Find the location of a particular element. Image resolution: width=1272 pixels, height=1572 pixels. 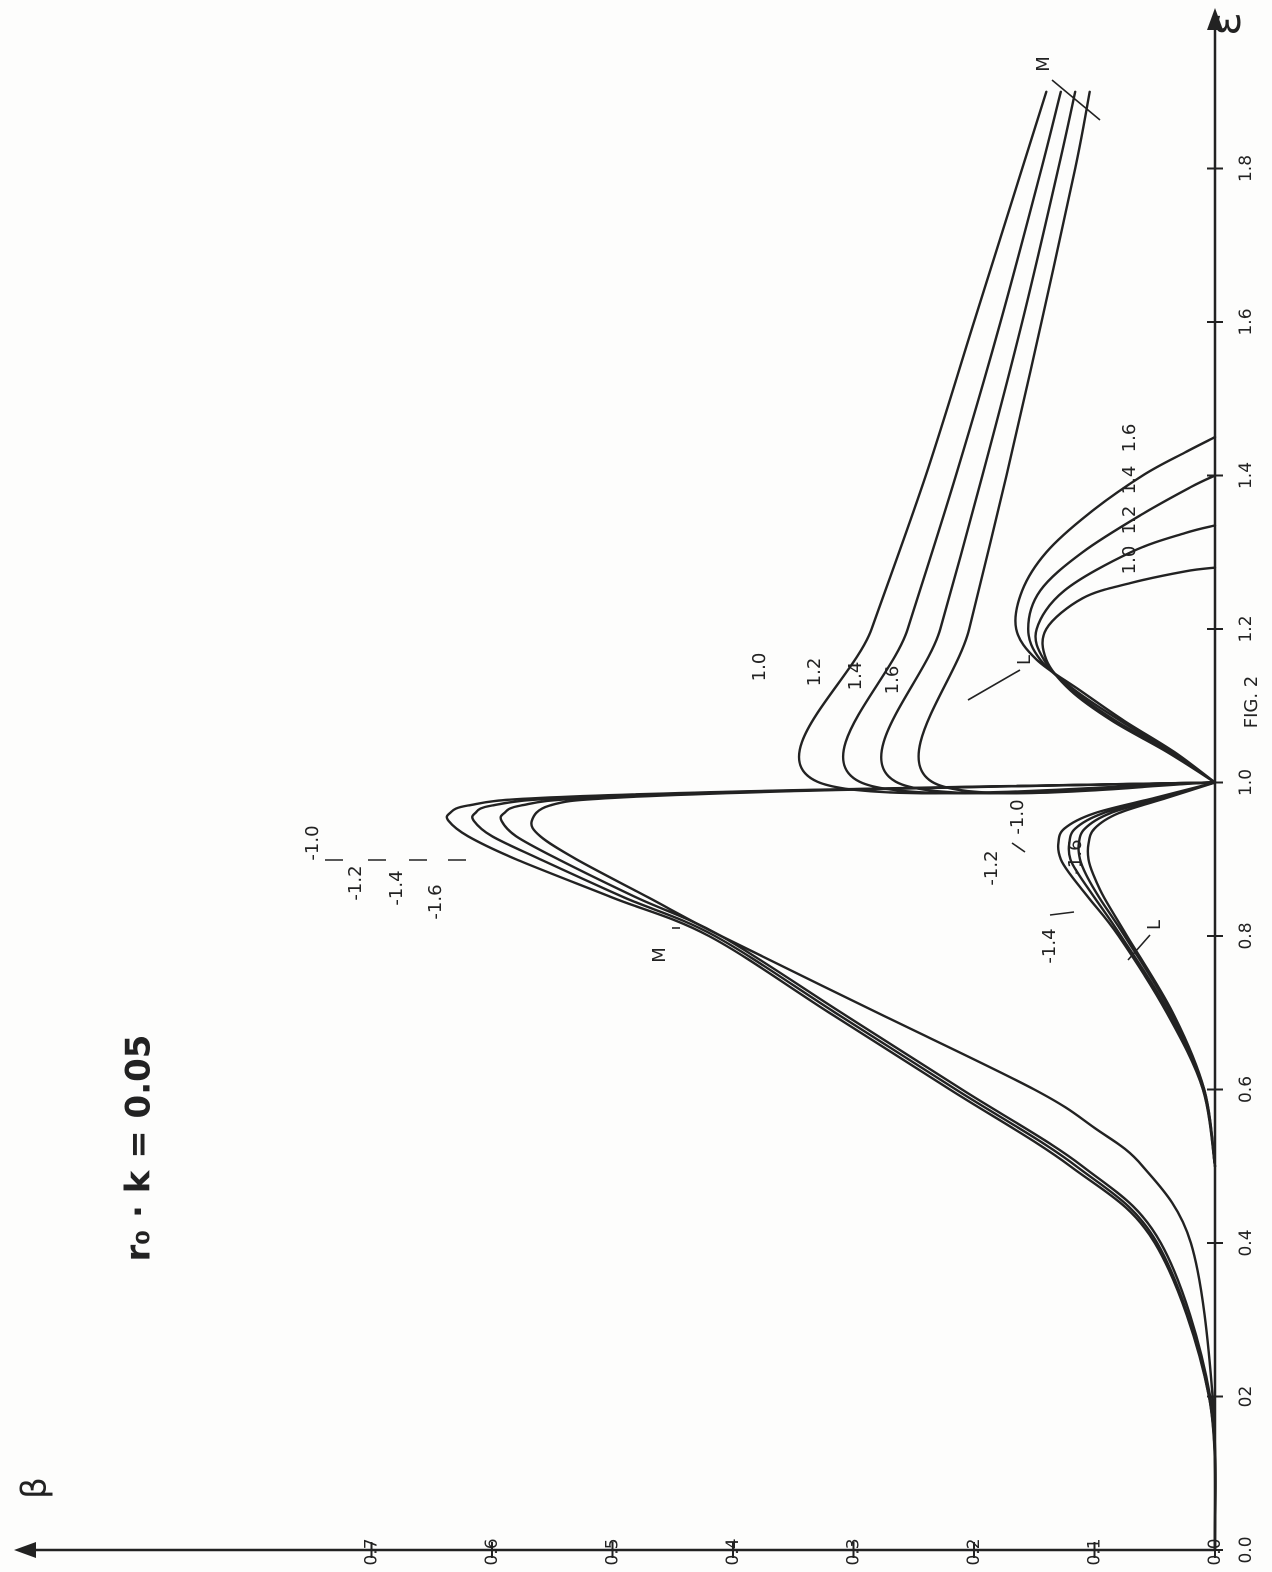

curve-L-left-neg1p0 is located at coordinates (1136, 974).